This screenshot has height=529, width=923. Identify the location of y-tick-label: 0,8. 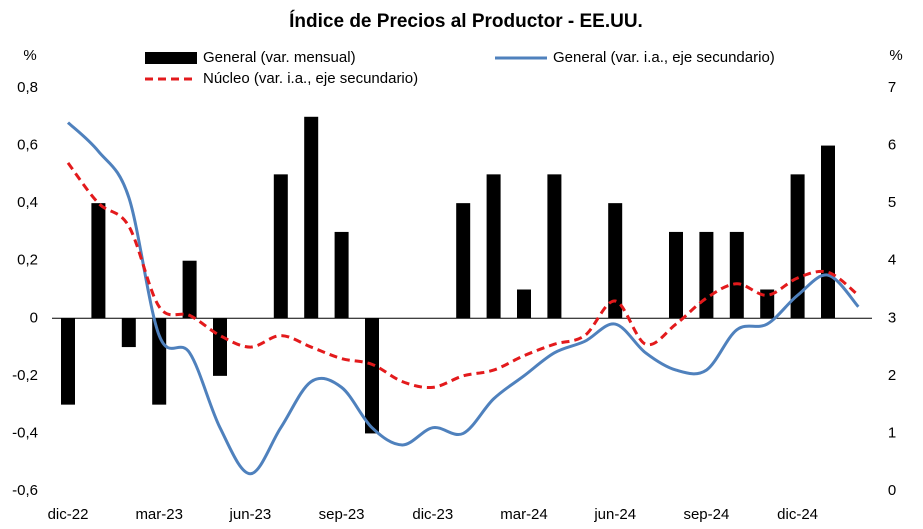
(27, 87).